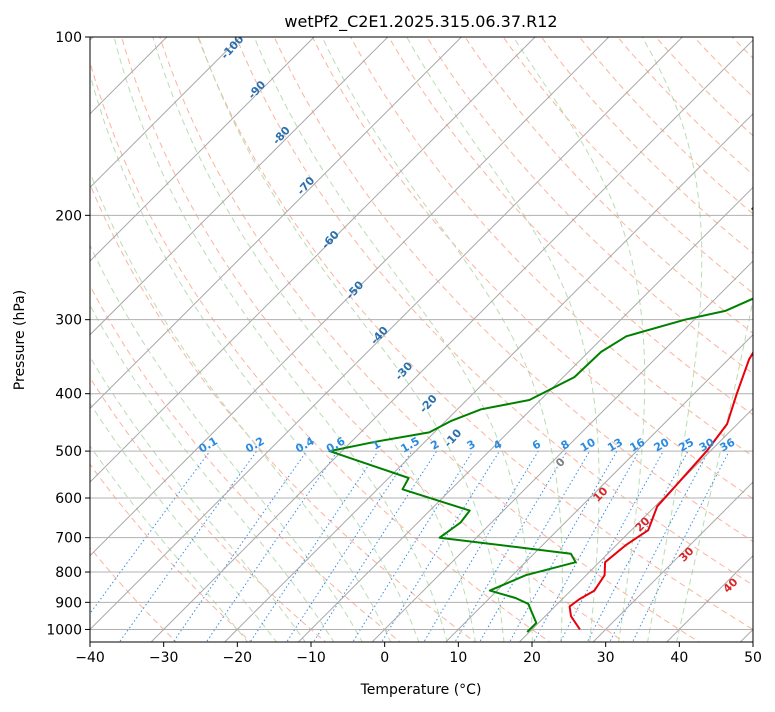 Image resolution: width=775 pixels, height=712 pixels. I want to click on y-tick-label: 100, so click(68, 38).